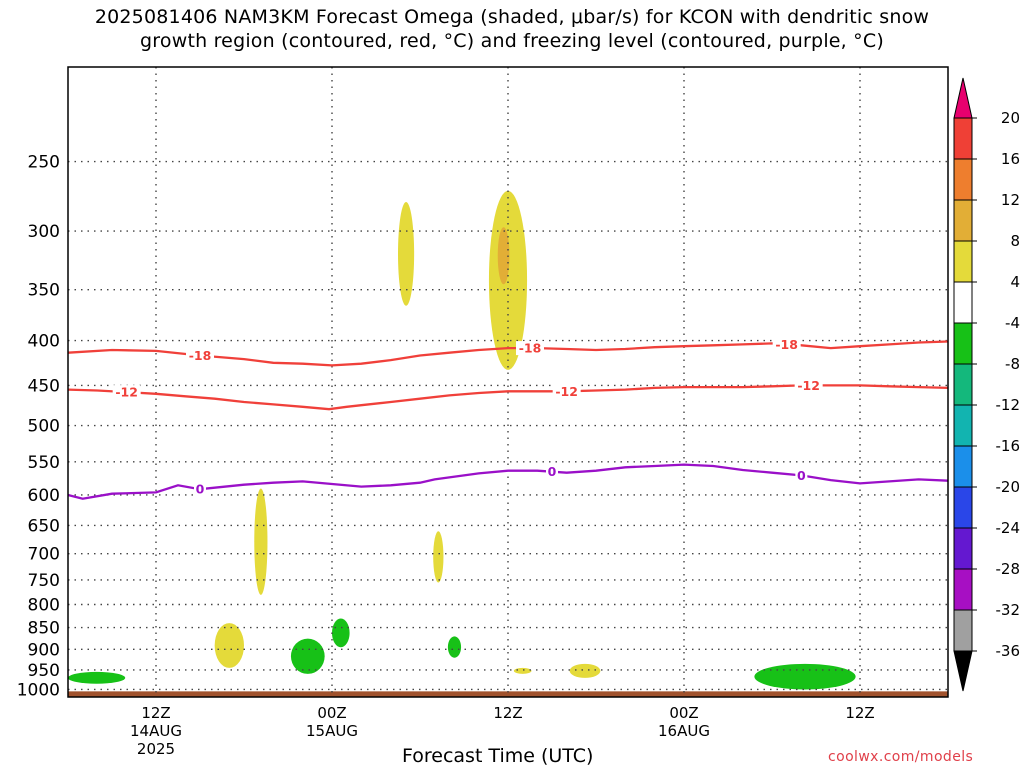 The height and width of the screenshot is (768, 1024). Describe the element at coordinates (1010, 118) in the screenshot. I see `colorbar-label: 20` at that location.